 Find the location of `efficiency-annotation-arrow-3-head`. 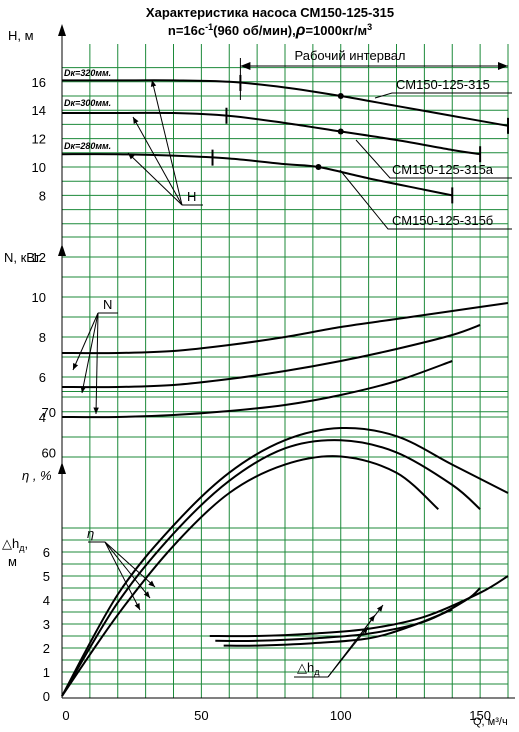

efficiency-annotation-arrow-3-head is located at coordinates (137, 606).